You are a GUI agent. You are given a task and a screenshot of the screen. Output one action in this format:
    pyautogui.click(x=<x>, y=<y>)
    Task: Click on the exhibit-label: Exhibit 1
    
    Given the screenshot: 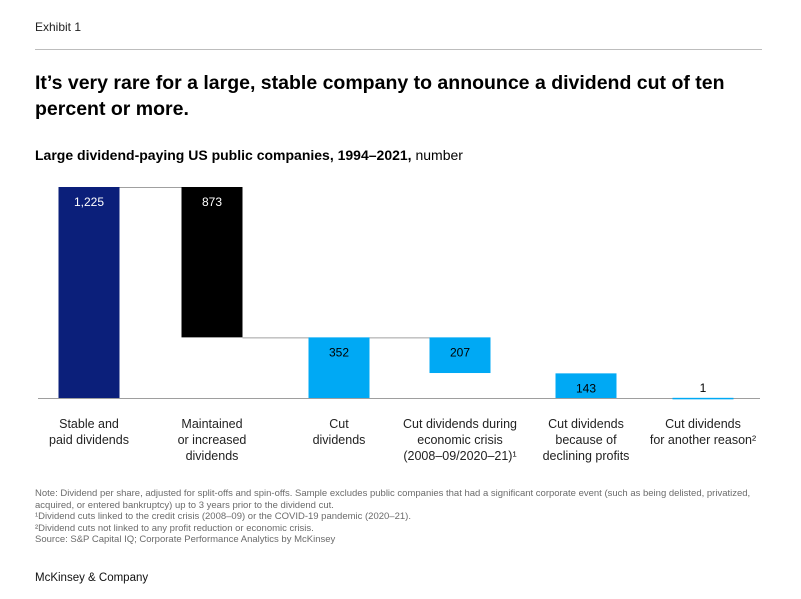 What is the action you would take?
    pyautogui.click(x=58, y=27)
    